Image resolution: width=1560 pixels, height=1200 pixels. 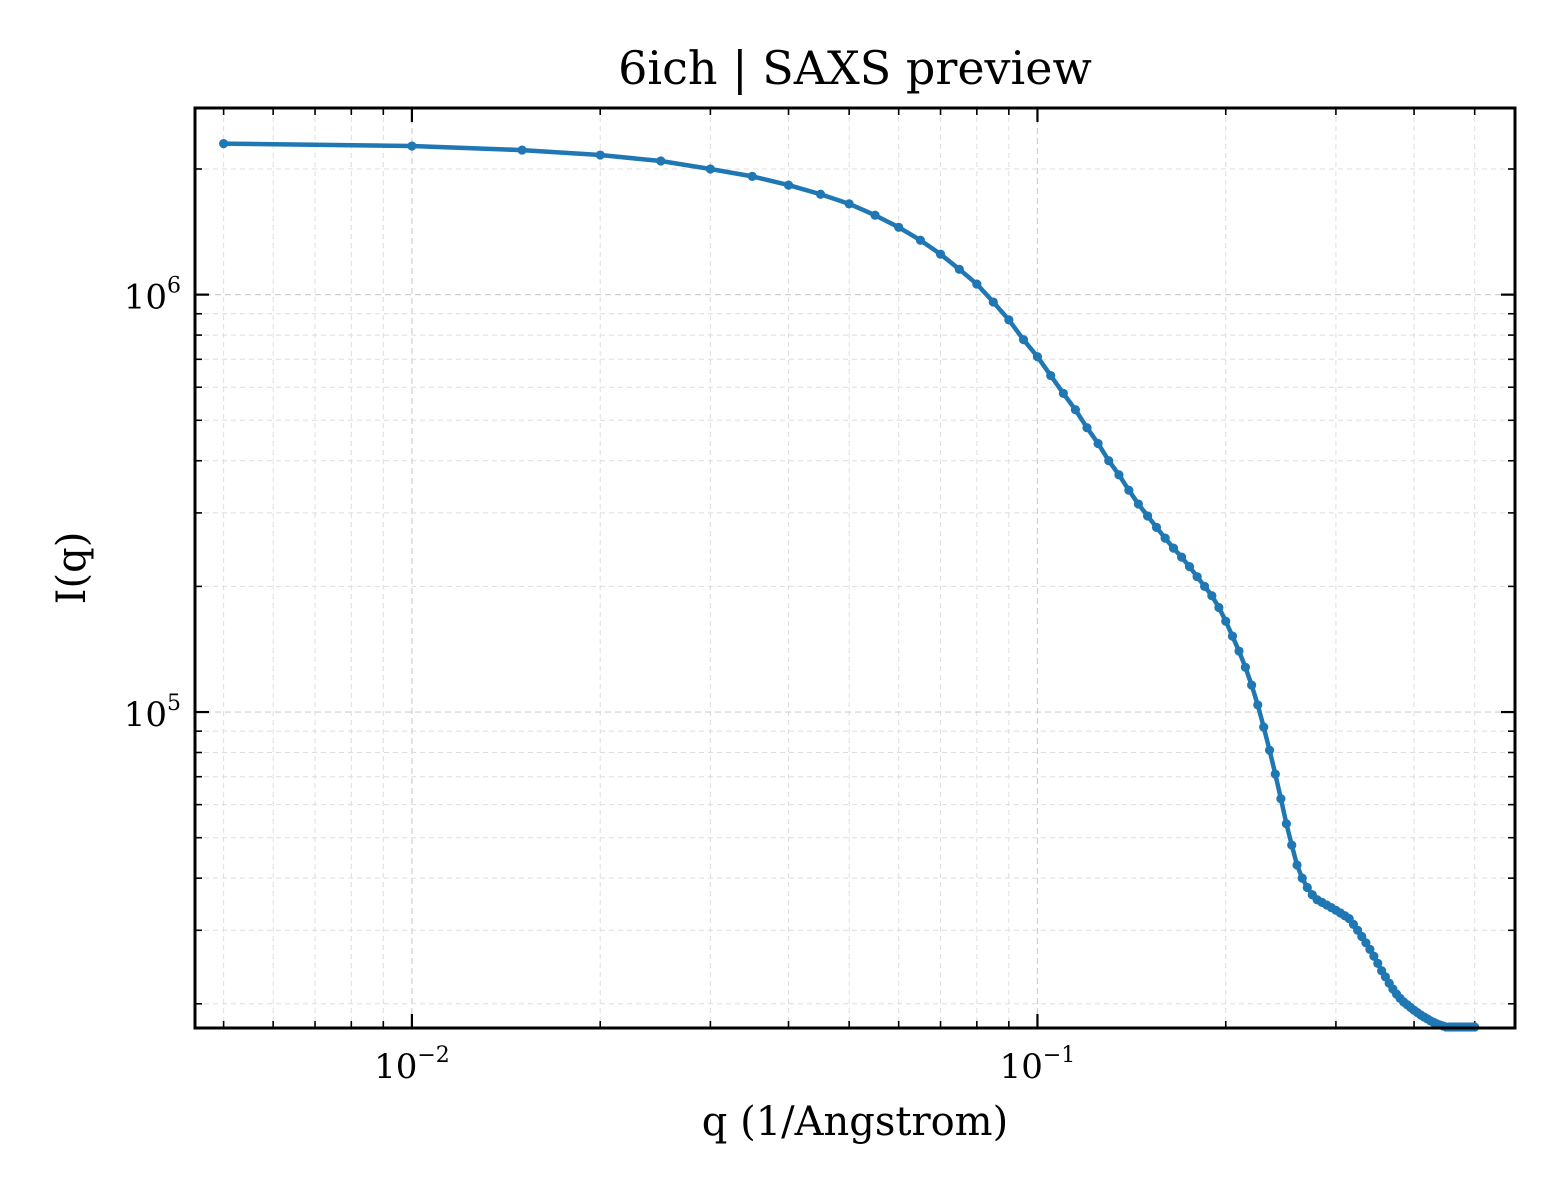 What do you see at coordinates (152, 713) in the screenshot?
I see `y-tick-label: 10⁵` at bounding box center [152, 713].